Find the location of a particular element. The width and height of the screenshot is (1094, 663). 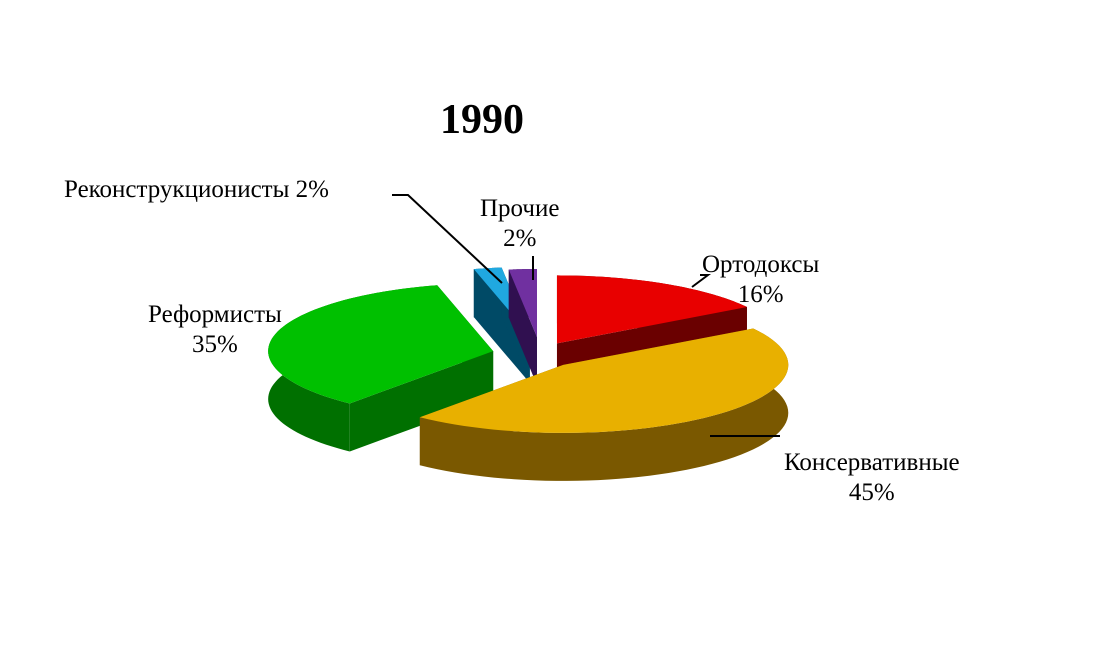

label-reform: Реформисты 35% is located at coordinates (215, 330).